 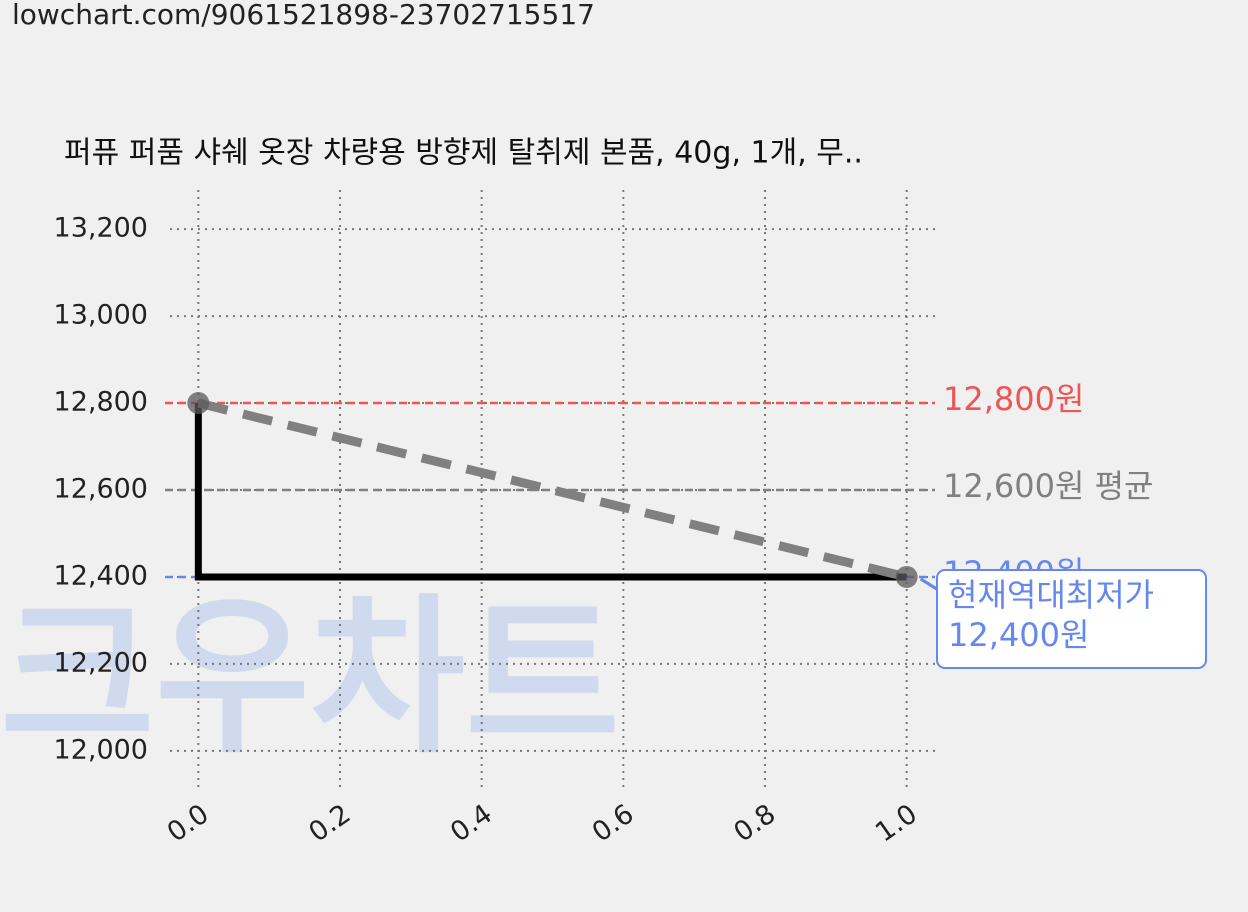 I want to click on annotation-text: 현재역대최저가, so click(x=1051, y=595).